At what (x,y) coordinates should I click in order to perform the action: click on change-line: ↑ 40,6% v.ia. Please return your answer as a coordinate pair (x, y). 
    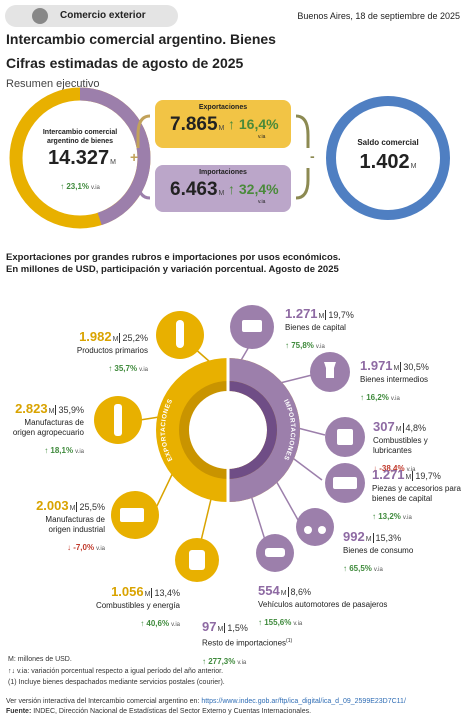
    Looking at the image, I should click on (125, 622).